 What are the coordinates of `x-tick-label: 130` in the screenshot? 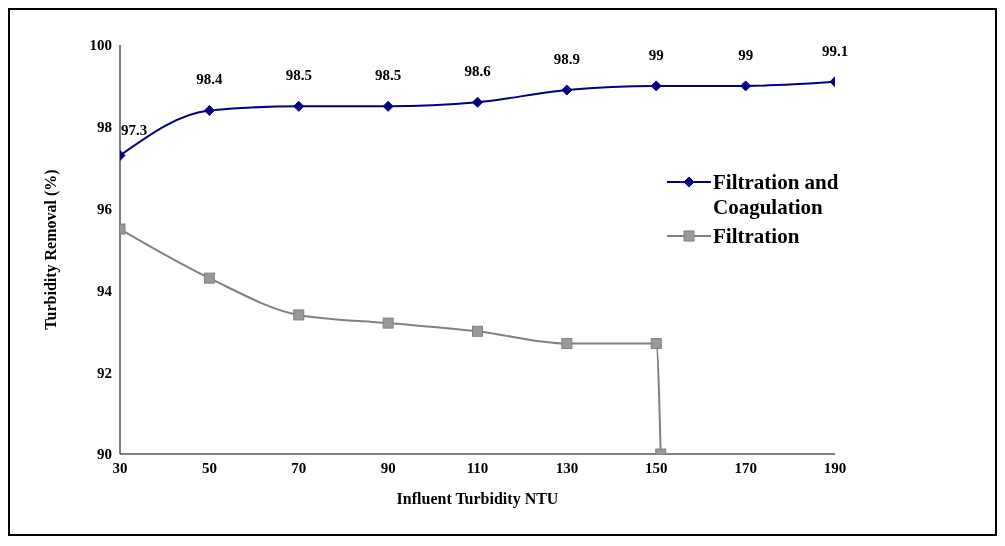 It's located at (567, 467).